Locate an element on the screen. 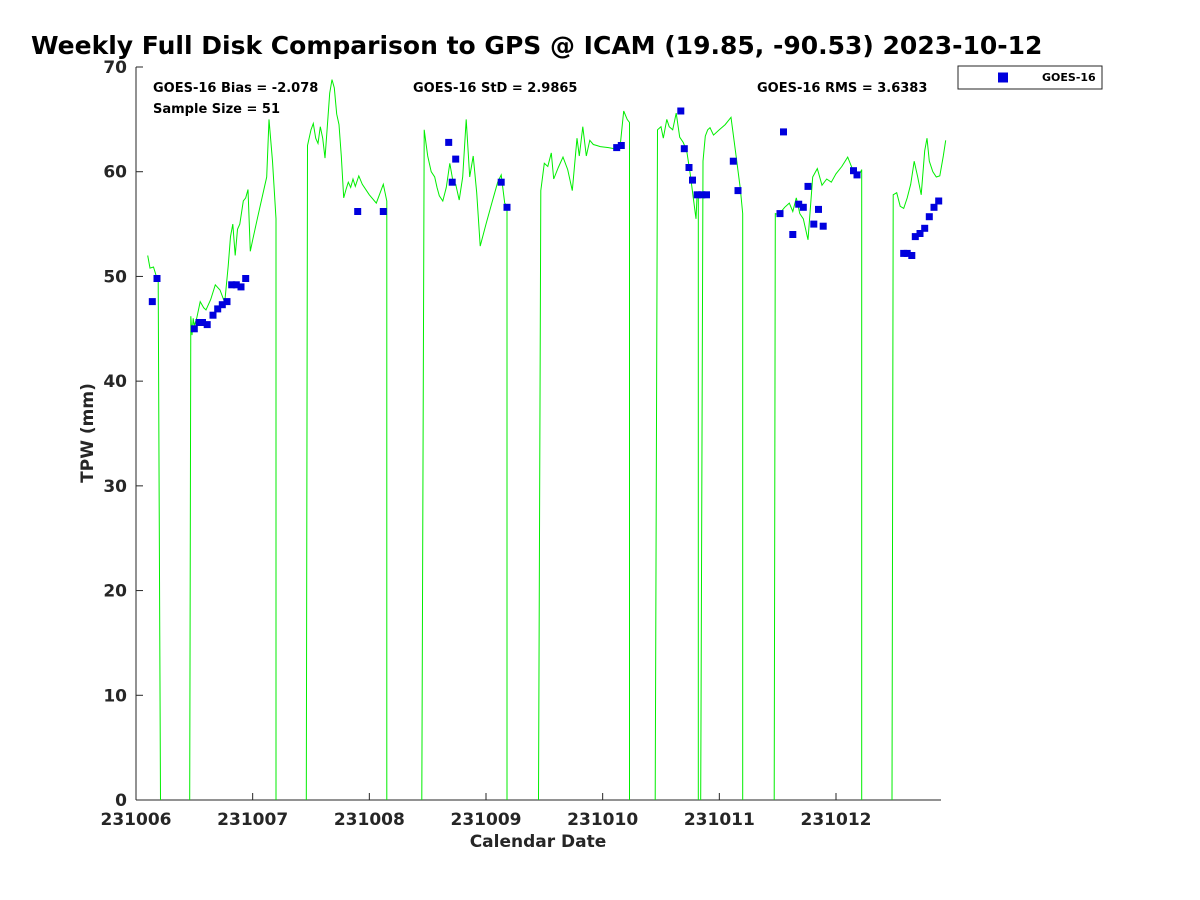  y-tick-label: 70 is located at coordinates (115, 68).